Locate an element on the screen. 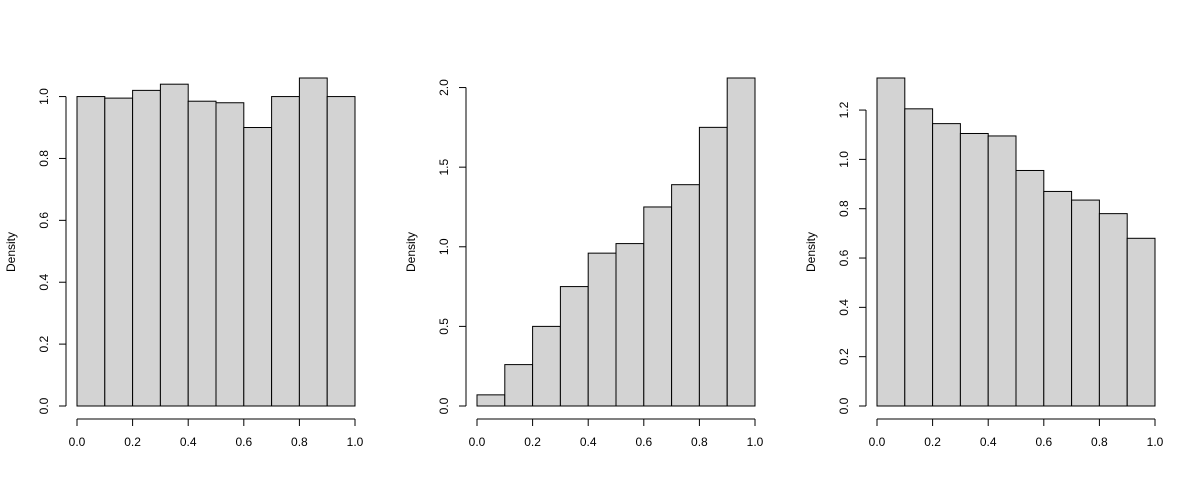  y-tick-label: 0.5 is located at coordinates (444, 326).